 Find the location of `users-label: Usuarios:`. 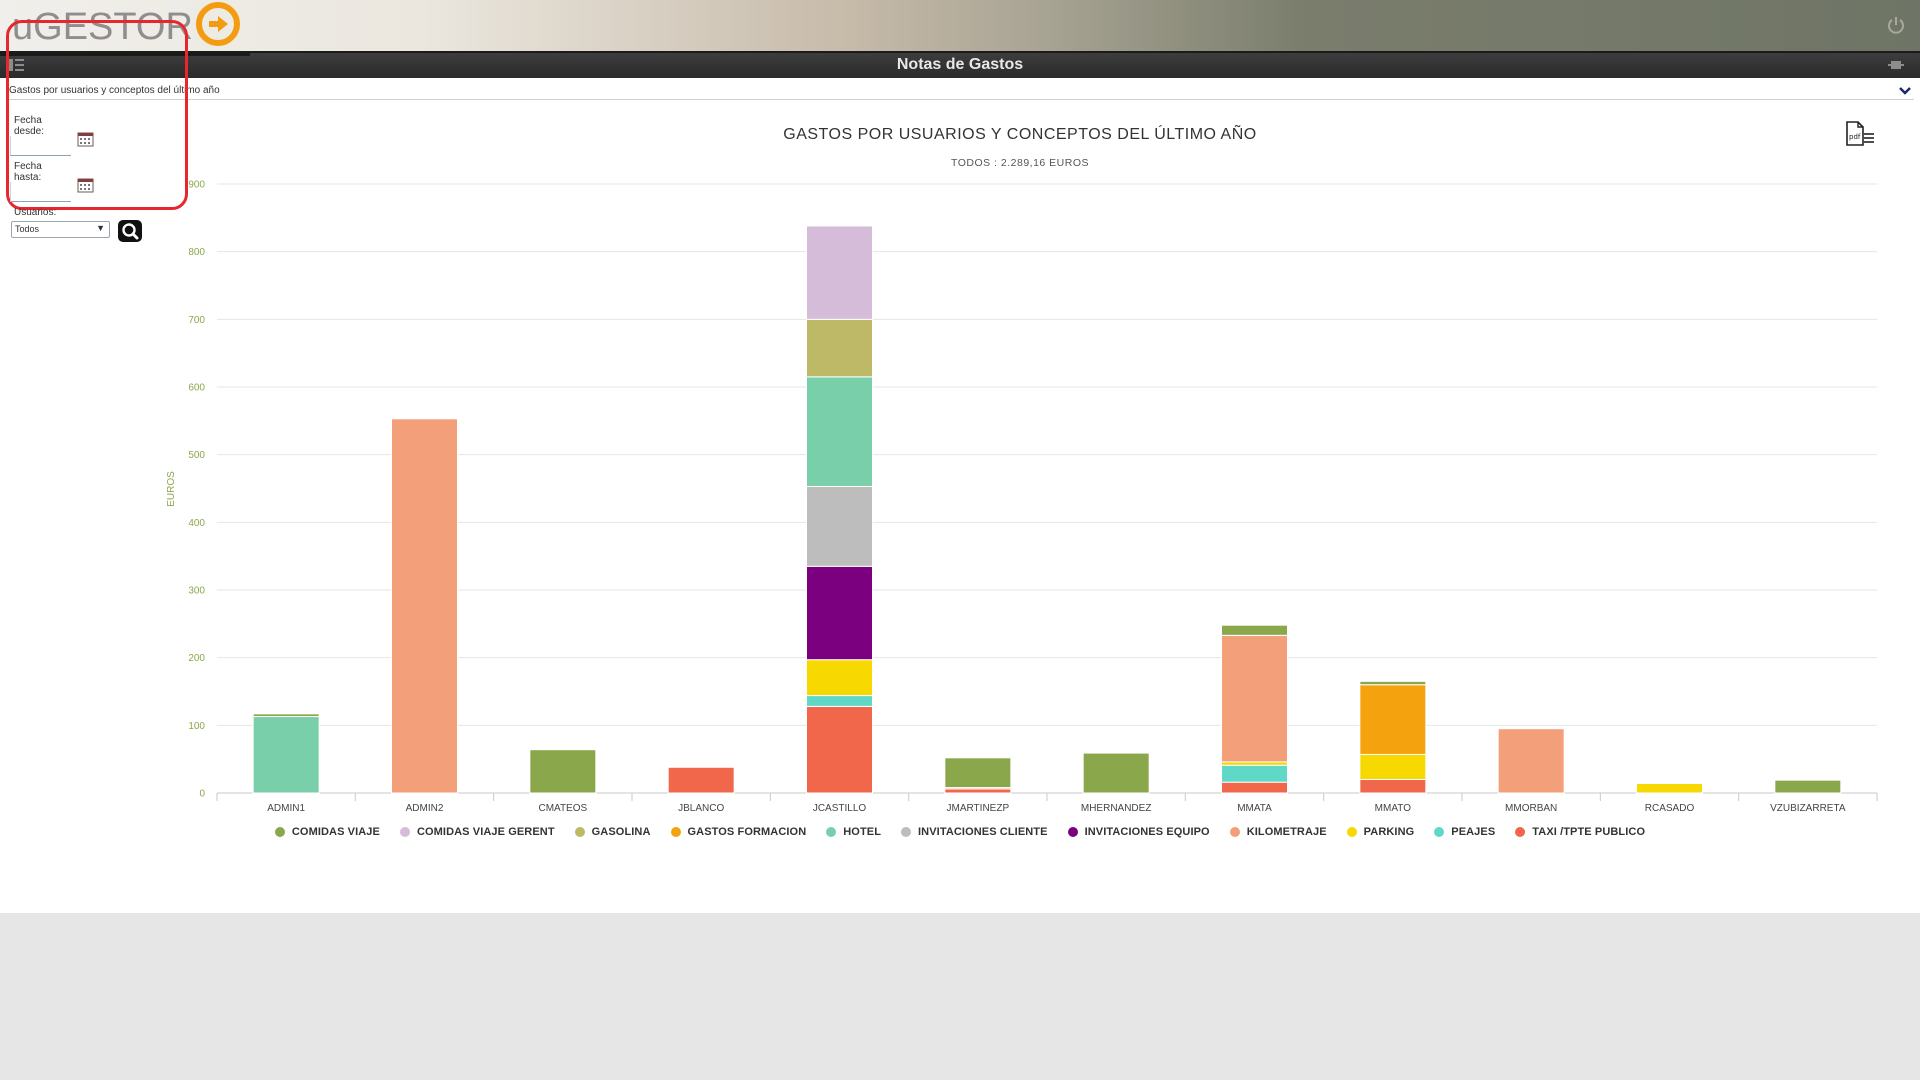

users-label: Usuarios: is located at coordinates (35, 212).